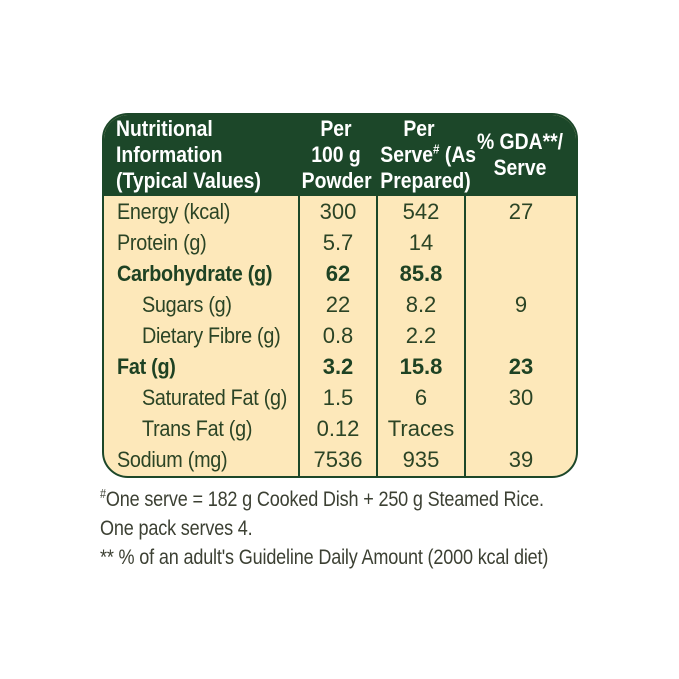 Image resolution: width=679 pixels, height=679 pixels. I want to click on row-label-cell: Dietary Fibre (g), so click(201, 335).